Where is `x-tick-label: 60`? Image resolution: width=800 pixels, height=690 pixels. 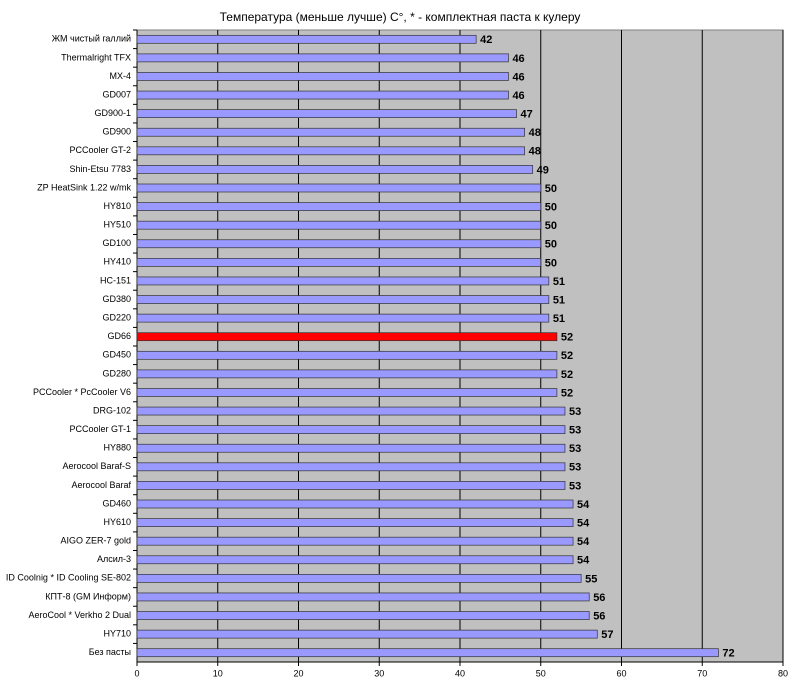
x-tick-label: 60 is located at coordinates (621, 673).